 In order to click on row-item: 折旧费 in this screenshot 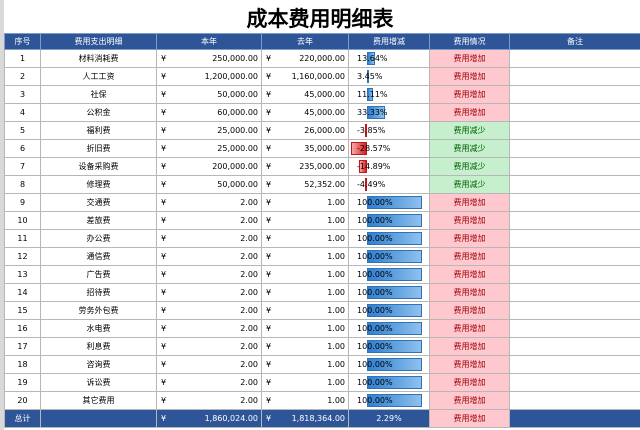, I will do `click(98, 148)`.